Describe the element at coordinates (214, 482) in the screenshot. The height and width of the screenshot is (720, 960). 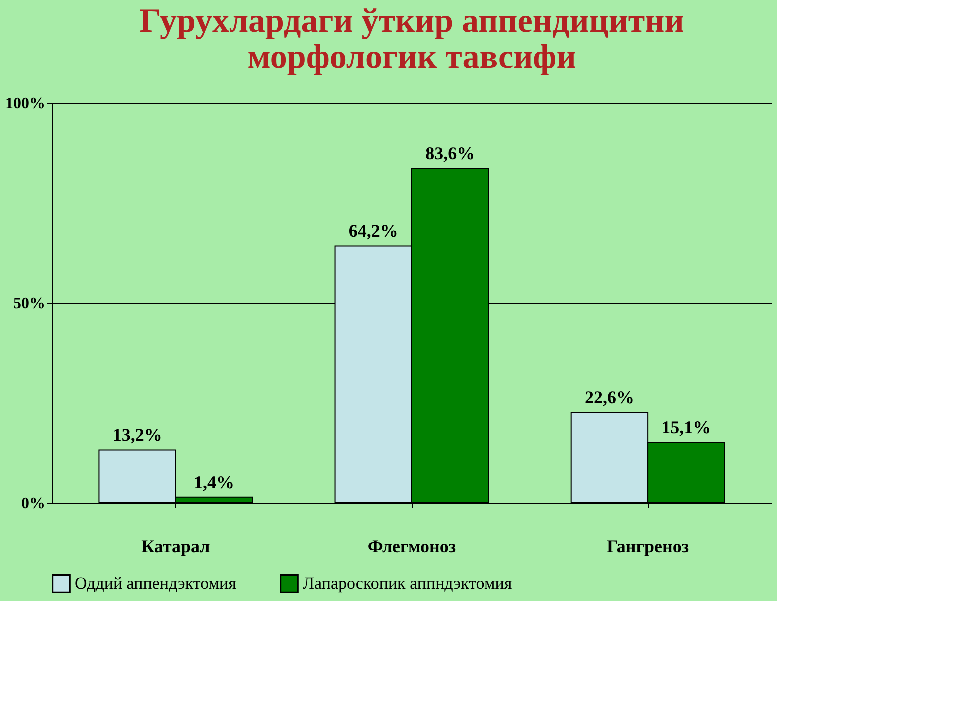
I see `data-label: 1,4%` at that location.